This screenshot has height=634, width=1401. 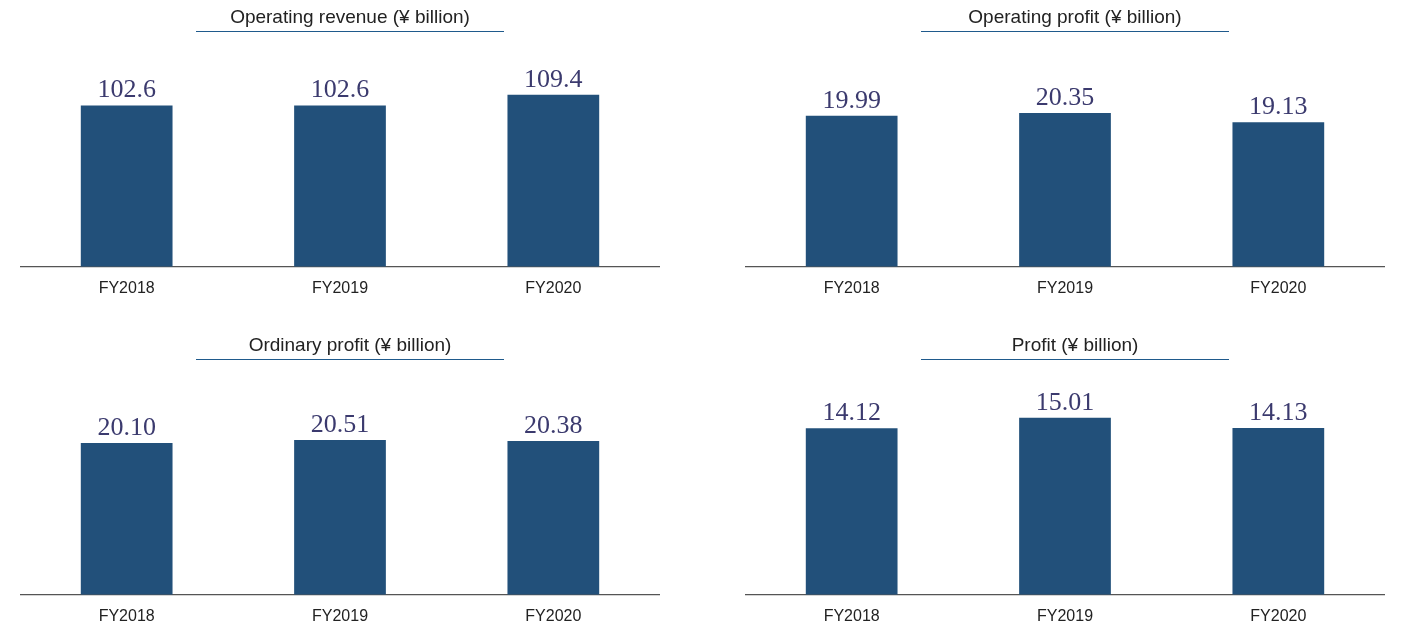 What do you see at coordinates (1065, 401) in the screenshot?
I see `data-label: 15.01` at bounding box center [1065, 401].